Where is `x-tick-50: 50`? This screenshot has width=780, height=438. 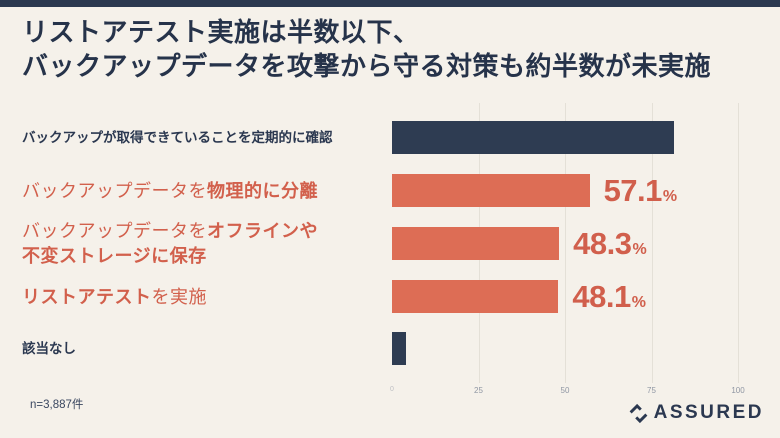 x-tick-50: 50 is located at coordinates (565, 390).